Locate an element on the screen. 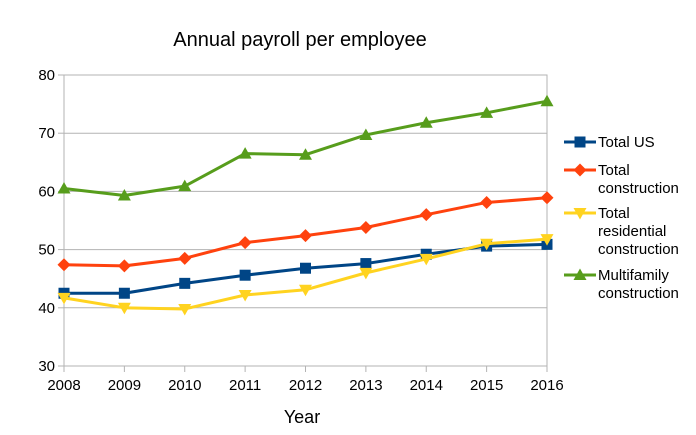 This screenshot has width=696, height=435. x-tick-label: 2008 is located at coordinates (63, 385).